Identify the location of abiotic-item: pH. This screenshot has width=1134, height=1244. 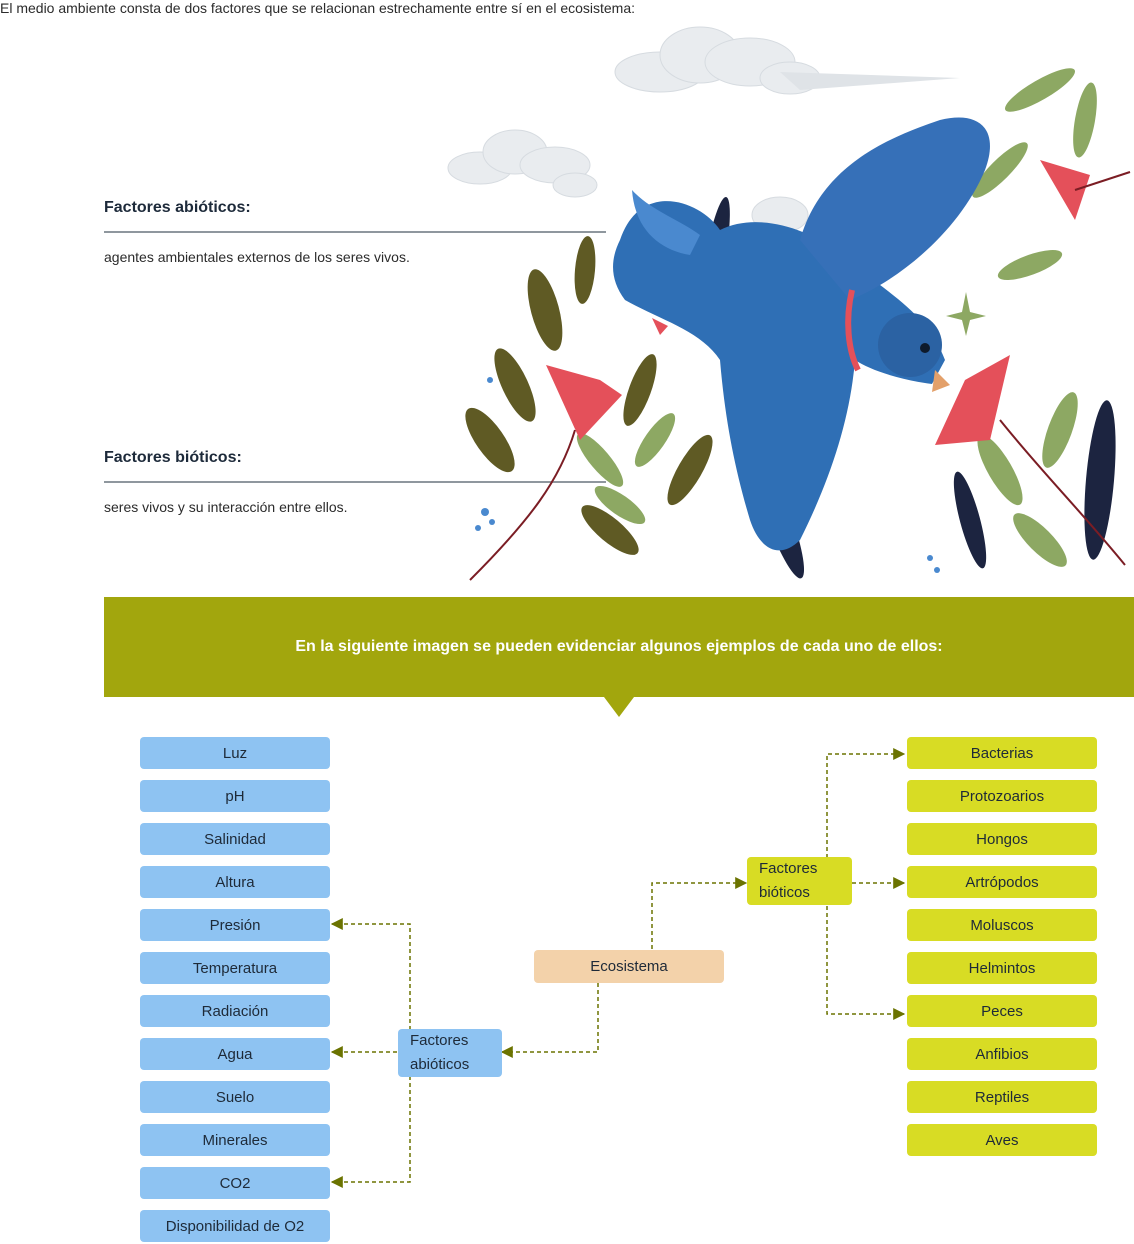
(235, 796).